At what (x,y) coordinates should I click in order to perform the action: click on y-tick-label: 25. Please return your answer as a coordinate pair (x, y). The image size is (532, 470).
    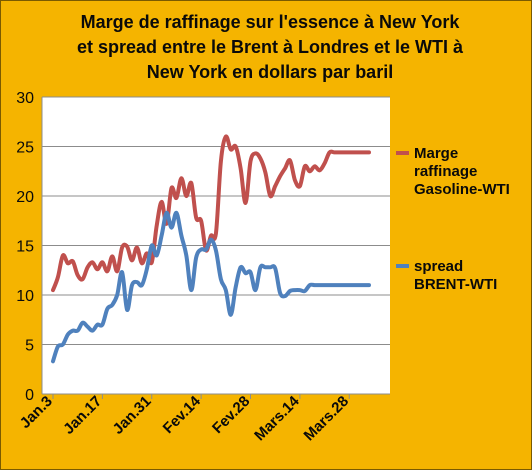
    Looking at the image, I should click on (25, 148).